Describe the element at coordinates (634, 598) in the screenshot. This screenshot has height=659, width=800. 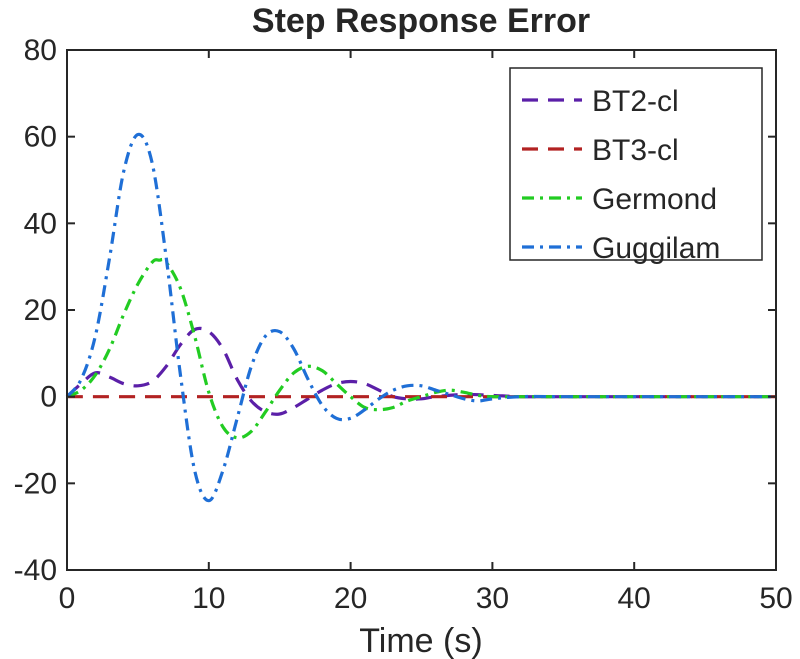
I see `x-tick-label: 40` at that location.